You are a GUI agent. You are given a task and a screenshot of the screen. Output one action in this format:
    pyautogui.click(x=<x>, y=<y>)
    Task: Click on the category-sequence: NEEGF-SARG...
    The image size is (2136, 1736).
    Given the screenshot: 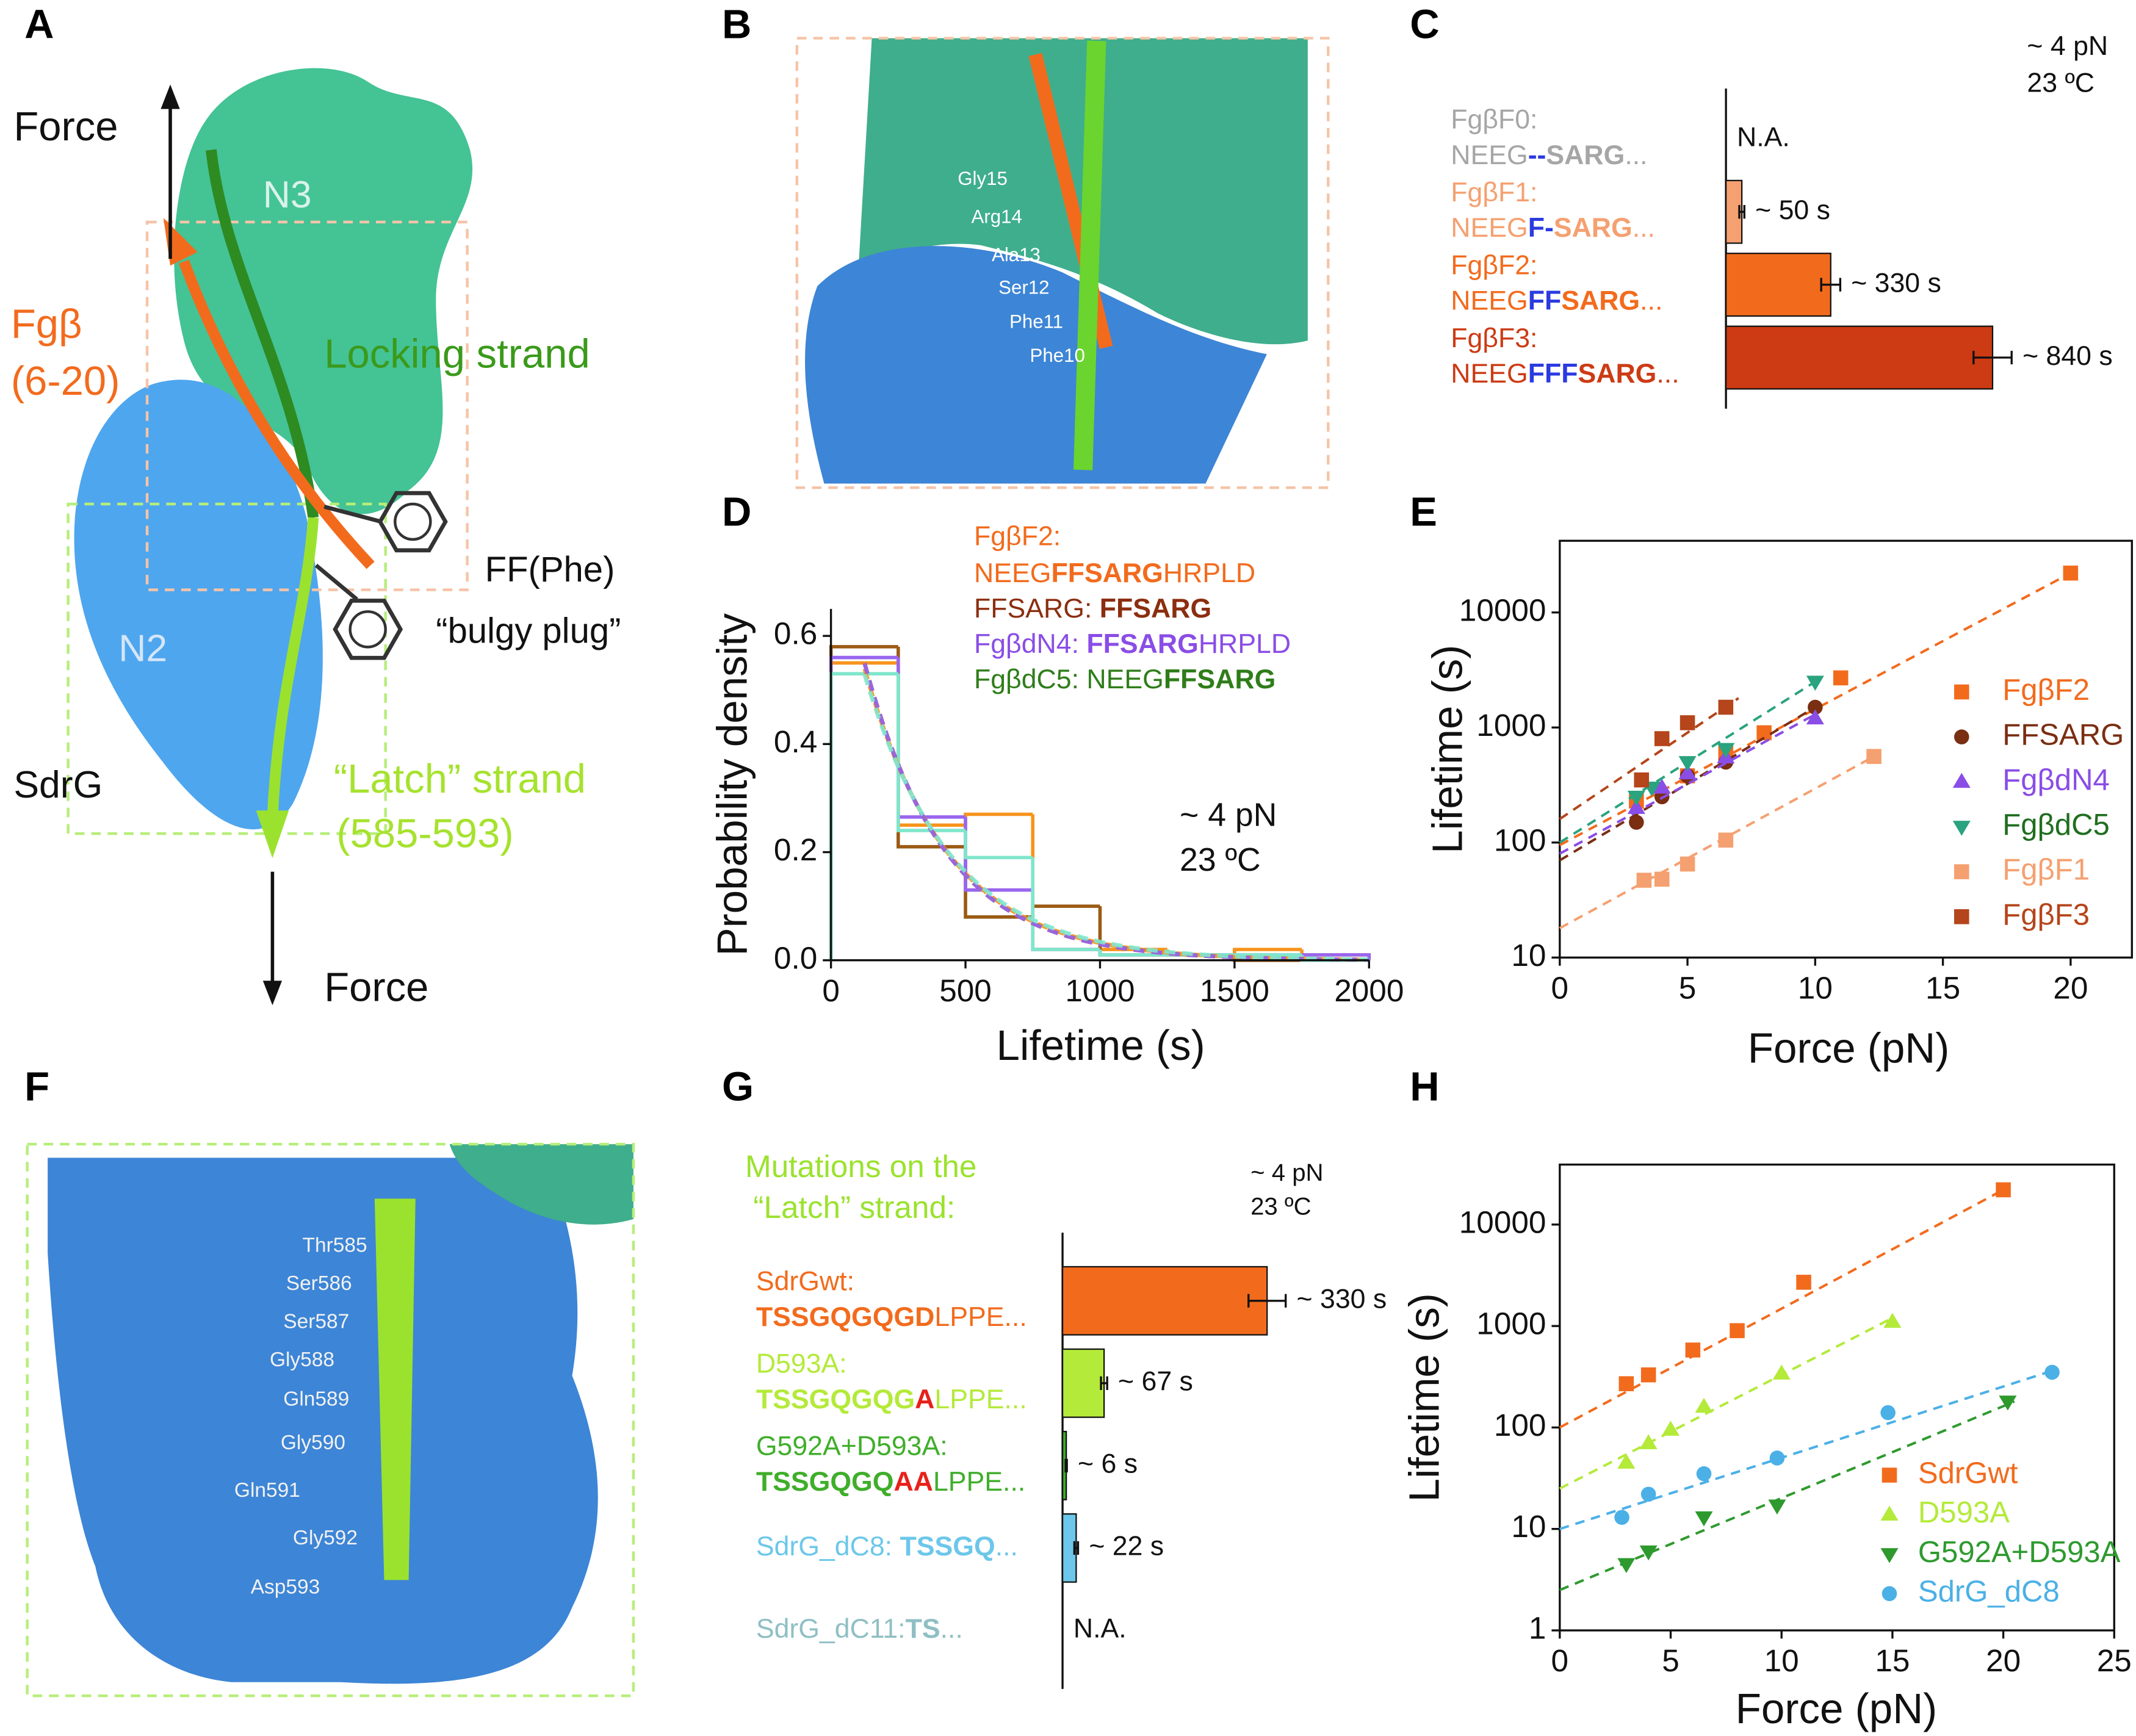 What is the action you would take?
    pyautogui.click(x=1553, y=228)
    